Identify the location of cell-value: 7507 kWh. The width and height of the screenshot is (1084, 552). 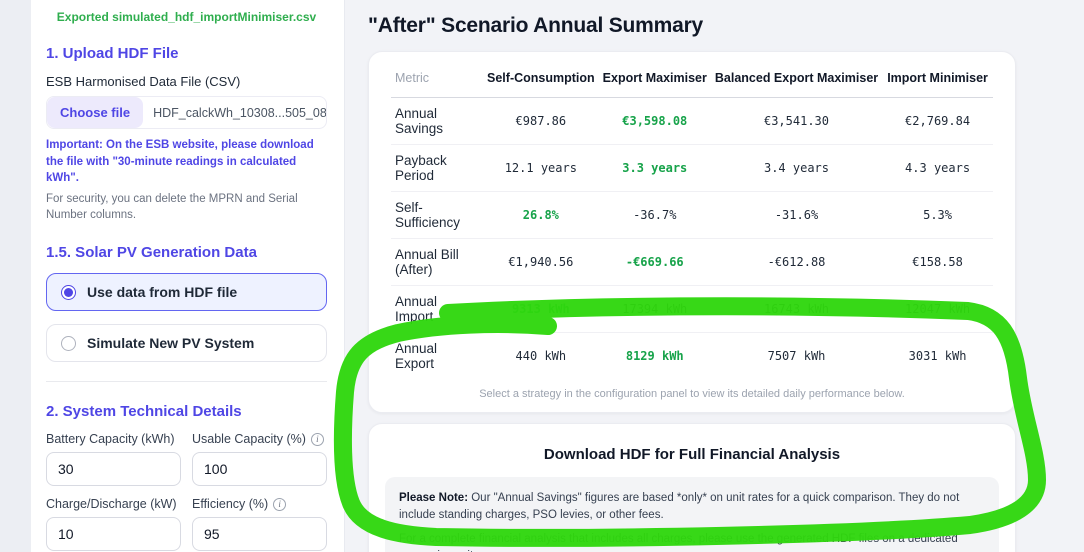
(796, 356).